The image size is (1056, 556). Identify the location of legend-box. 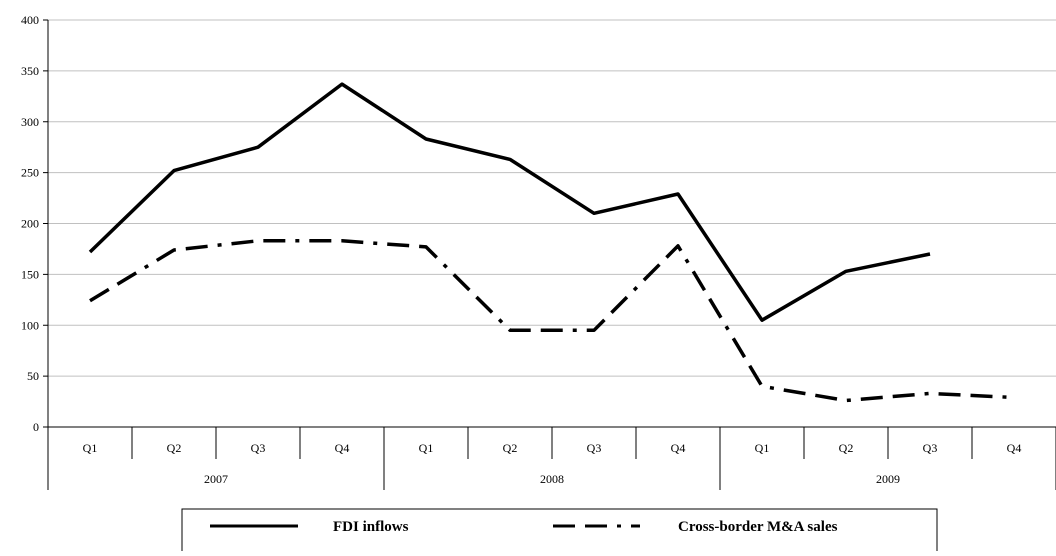
(559, 532).